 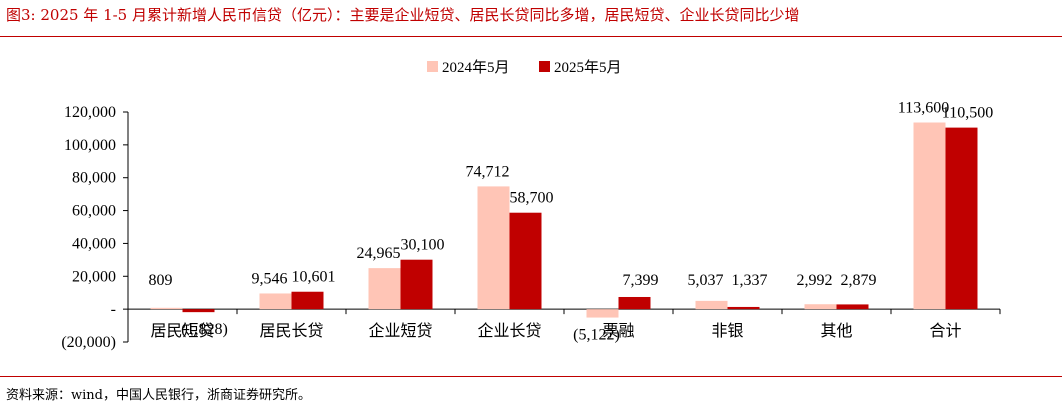 What do you see at coordinates (532, 198) in the screenshot?
I see `data-label-1-3: 58,700` at bounding box center [532, 198].